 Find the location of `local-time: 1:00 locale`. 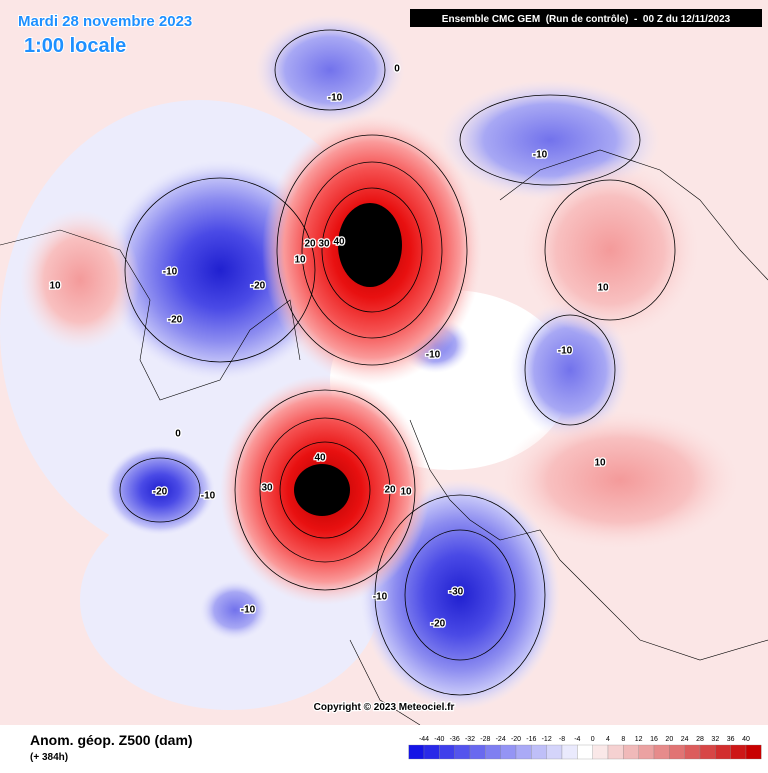

local-time: 1:00 locale is located at coordinates (75, 46).